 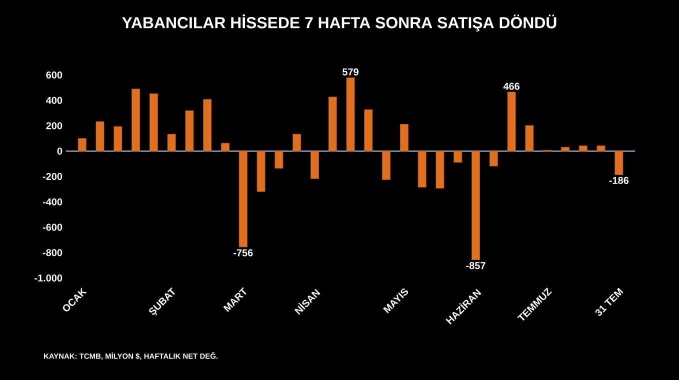 I want to click on y-tick-label: -200, so click(x=52, y=176).